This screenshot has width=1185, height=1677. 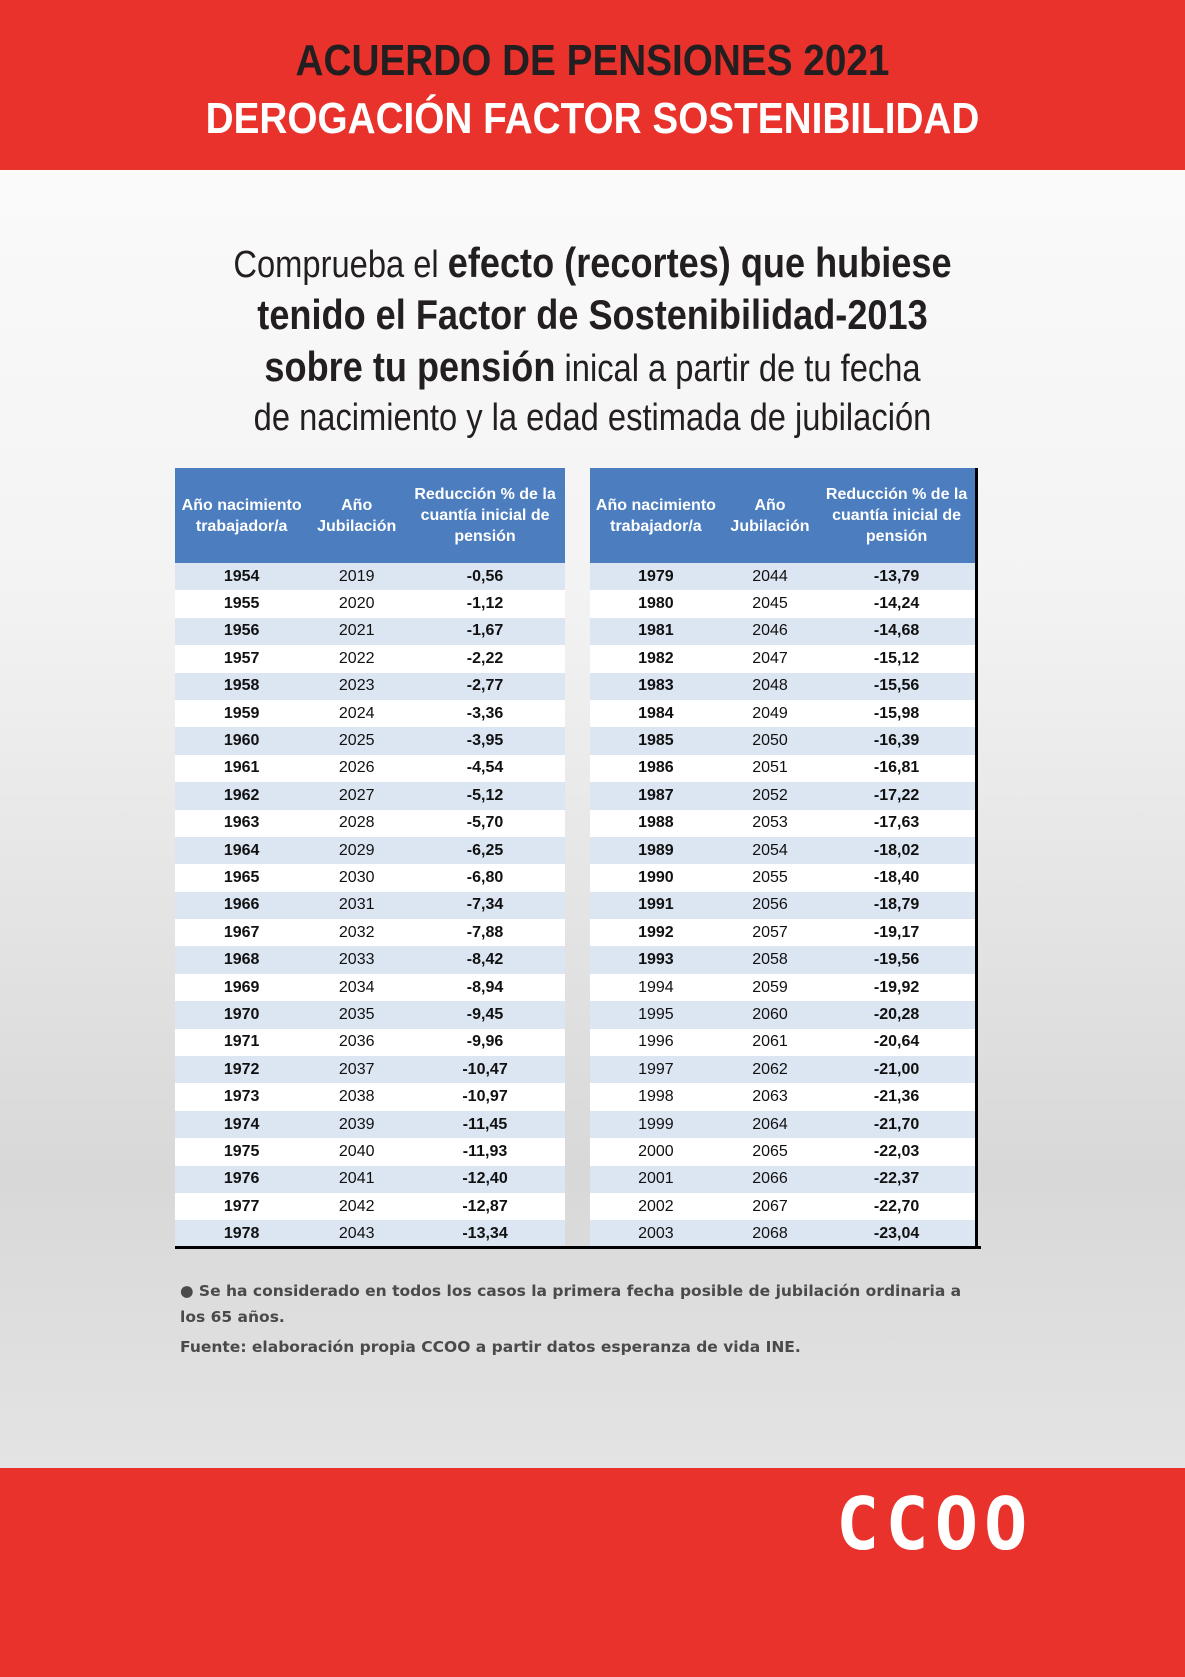 What do you see at coordinates (656, 987) in the screenshot?
I see `table-cell: 1994` at bounding box center [656, 987].